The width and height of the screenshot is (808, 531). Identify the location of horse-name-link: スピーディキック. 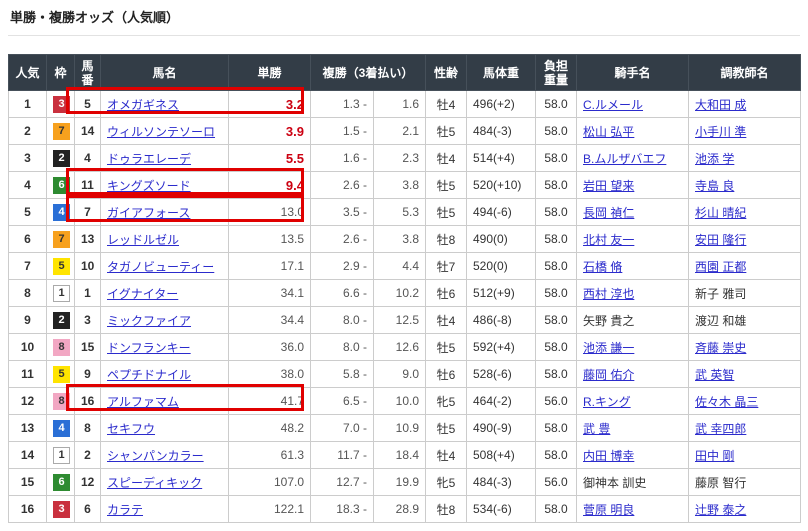
(155, 482).